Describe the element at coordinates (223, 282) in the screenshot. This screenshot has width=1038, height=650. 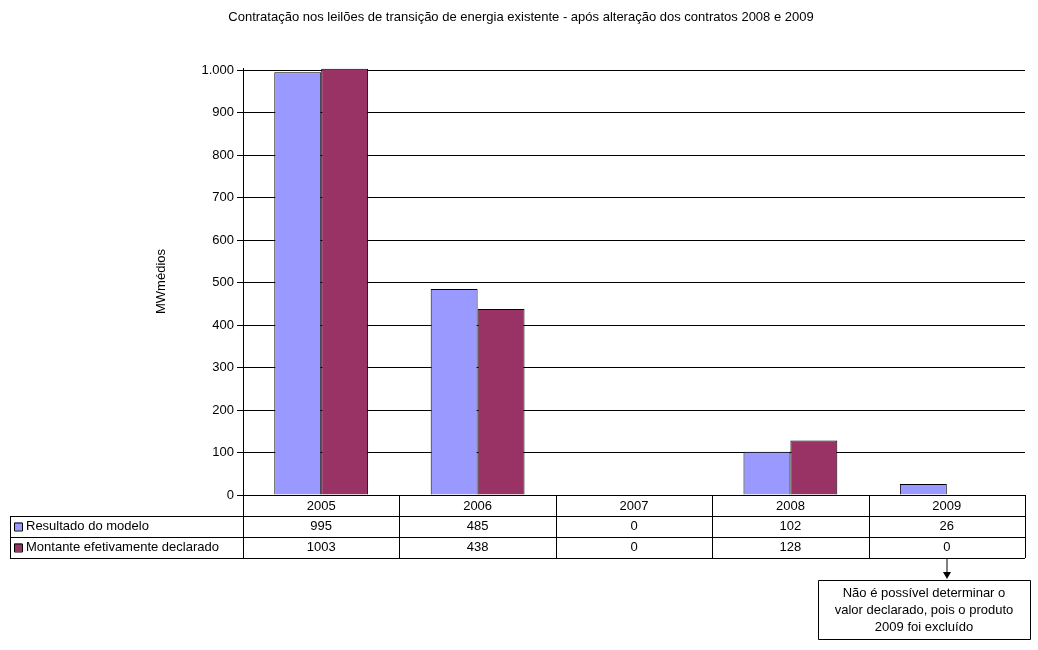
I see `y-tick-label: 500` at that location.